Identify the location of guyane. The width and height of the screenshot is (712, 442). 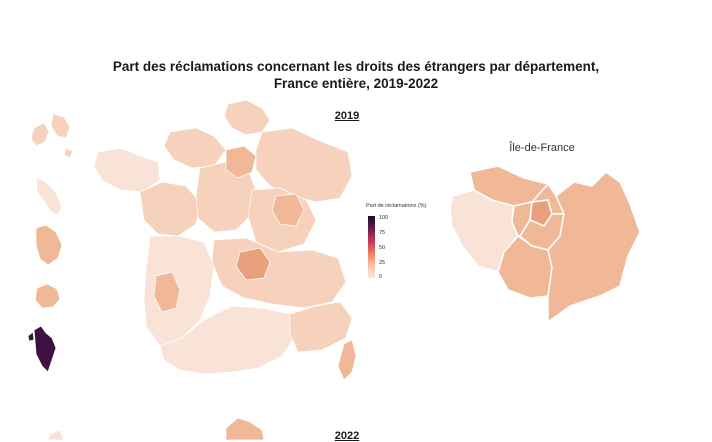
(49, 245).